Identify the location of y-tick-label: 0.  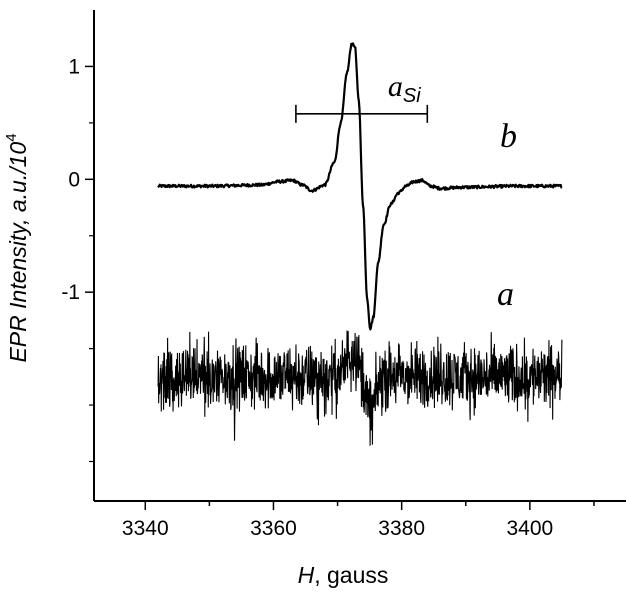
(74, 179).